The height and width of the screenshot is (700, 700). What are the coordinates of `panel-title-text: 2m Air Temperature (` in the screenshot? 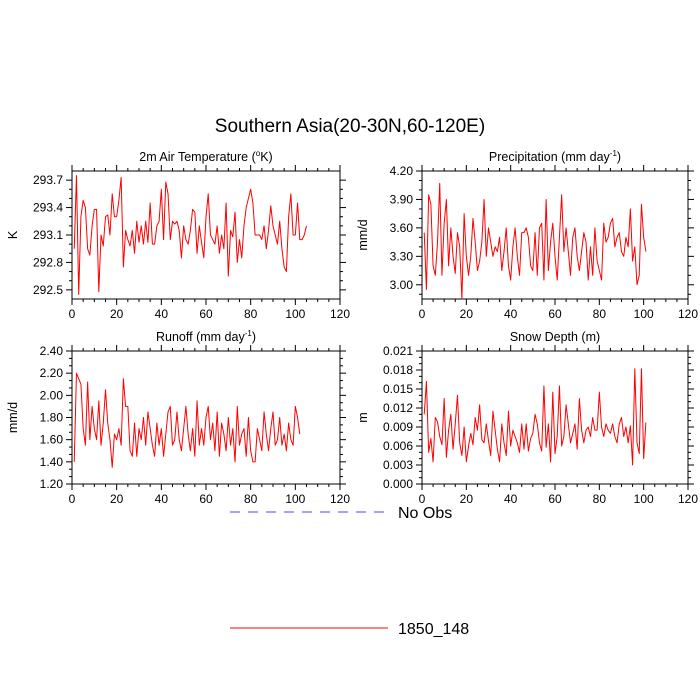 It's located at (197, 157).